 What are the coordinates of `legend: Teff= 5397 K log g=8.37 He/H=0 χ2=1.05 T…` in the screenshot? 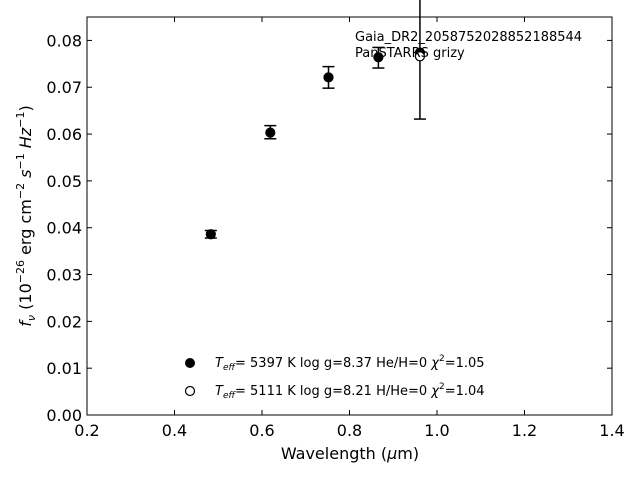 It's located at (334, 377).